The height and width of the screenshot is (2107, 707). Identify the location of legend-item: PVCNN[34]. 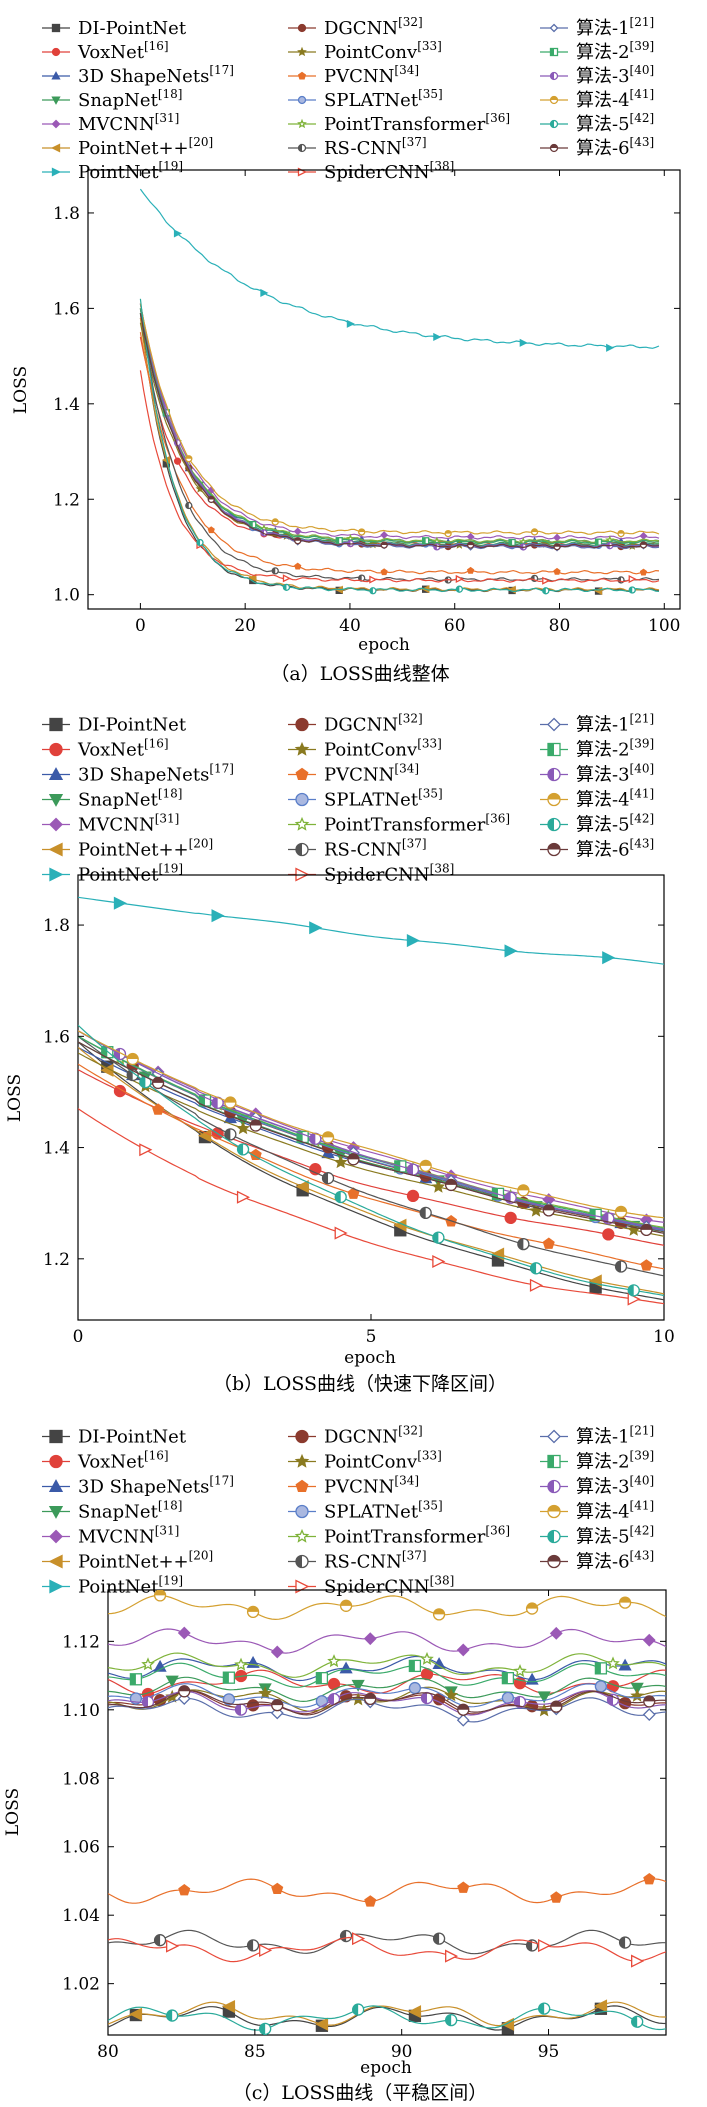
(353, 1486).